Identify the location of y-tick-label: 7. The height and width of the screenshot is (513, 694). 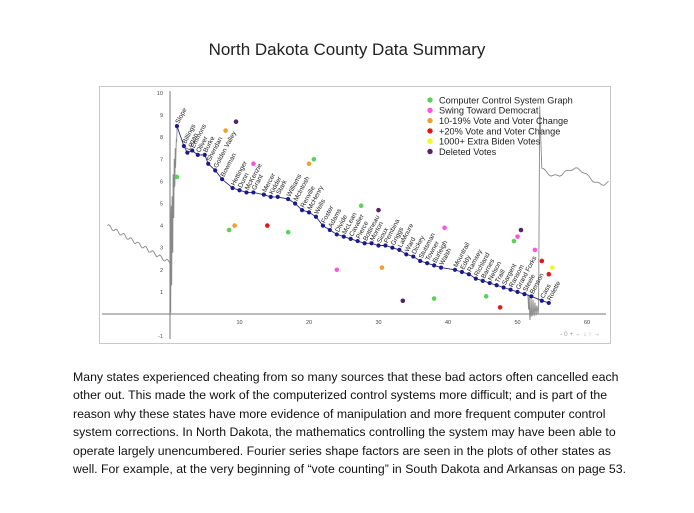
(161, 160).